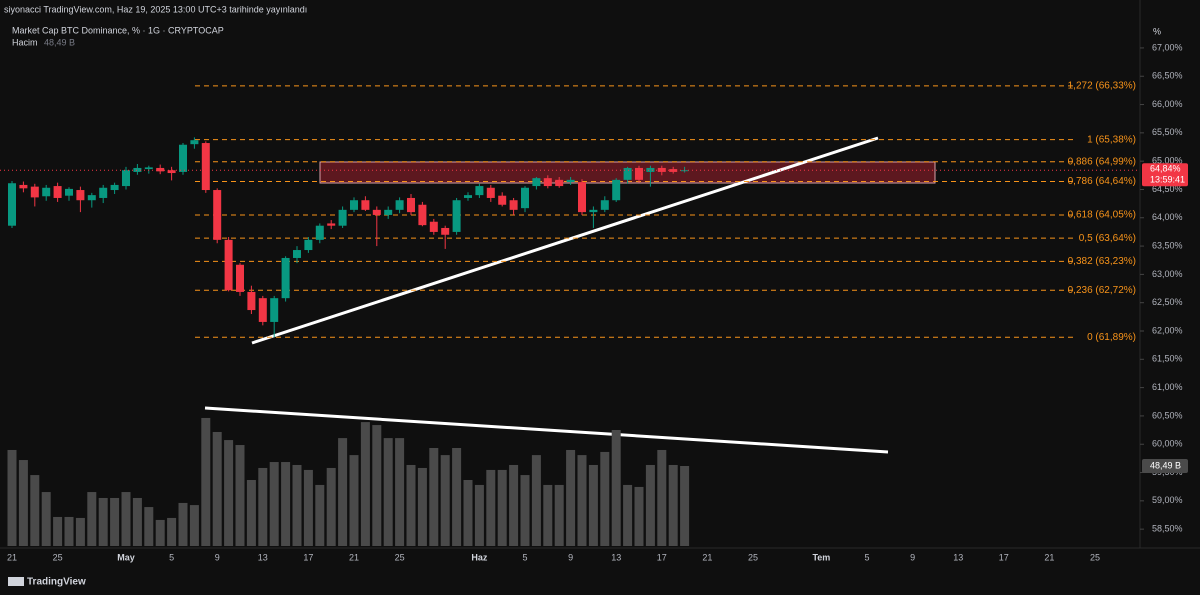  I want to click on x-tick-label: 5, so click(524, 557).